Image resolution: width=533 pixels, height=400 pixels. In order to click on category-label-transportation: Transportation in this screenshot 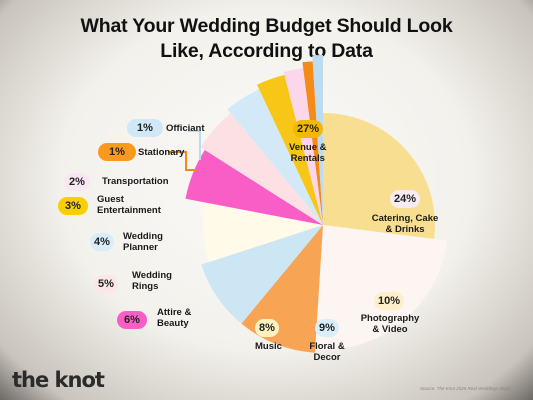, I will do `click(135, 181)`.